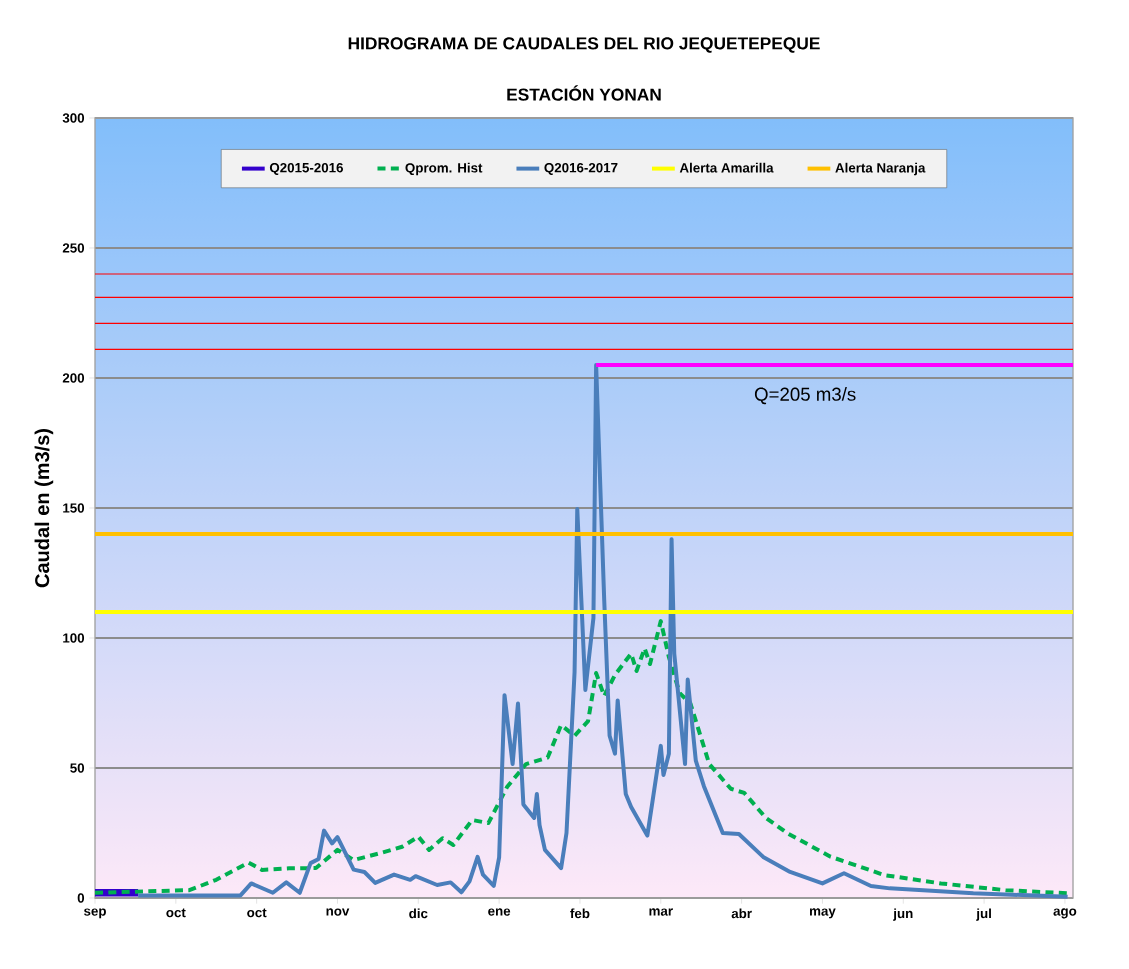 Image resolution: width=1129 pixels, height=969 pixels. I want to click on x-tick-label: nov, so click(338, 912).